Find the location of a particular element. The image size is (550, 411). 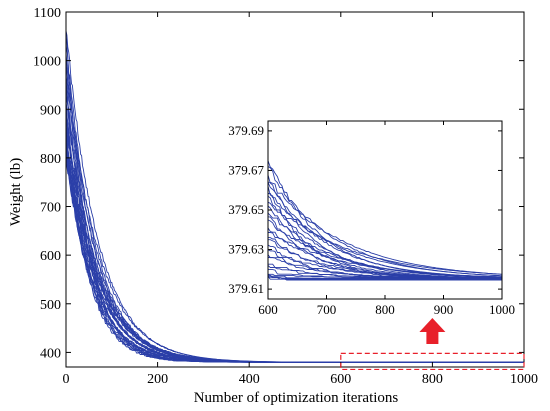

x-axis-label: Number of optimization iterations is located at coordinates (296, 398).